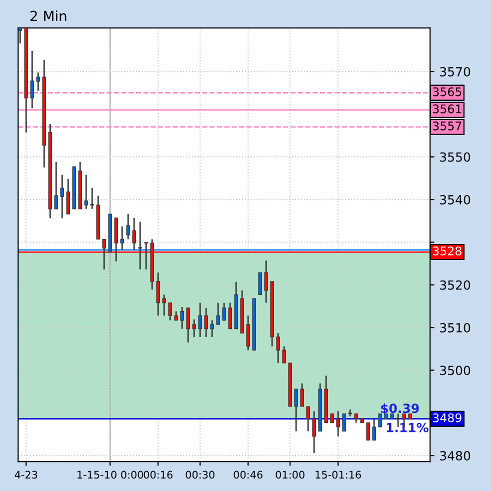  I want to click on annotation: $0.39, so click(400, 409).